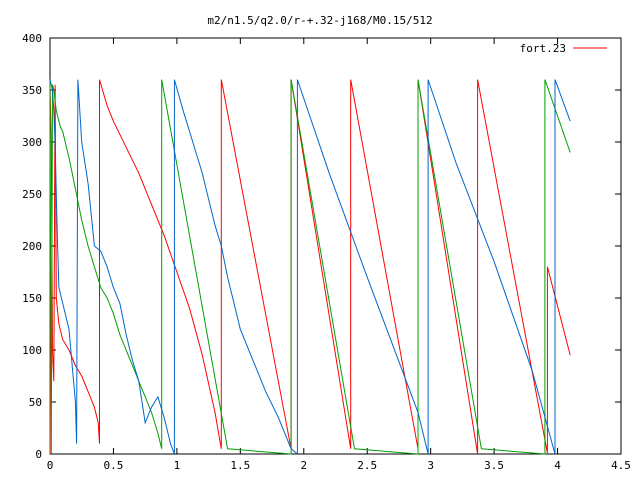  I want to click on x-tick-label: 4, so click(557, 465).